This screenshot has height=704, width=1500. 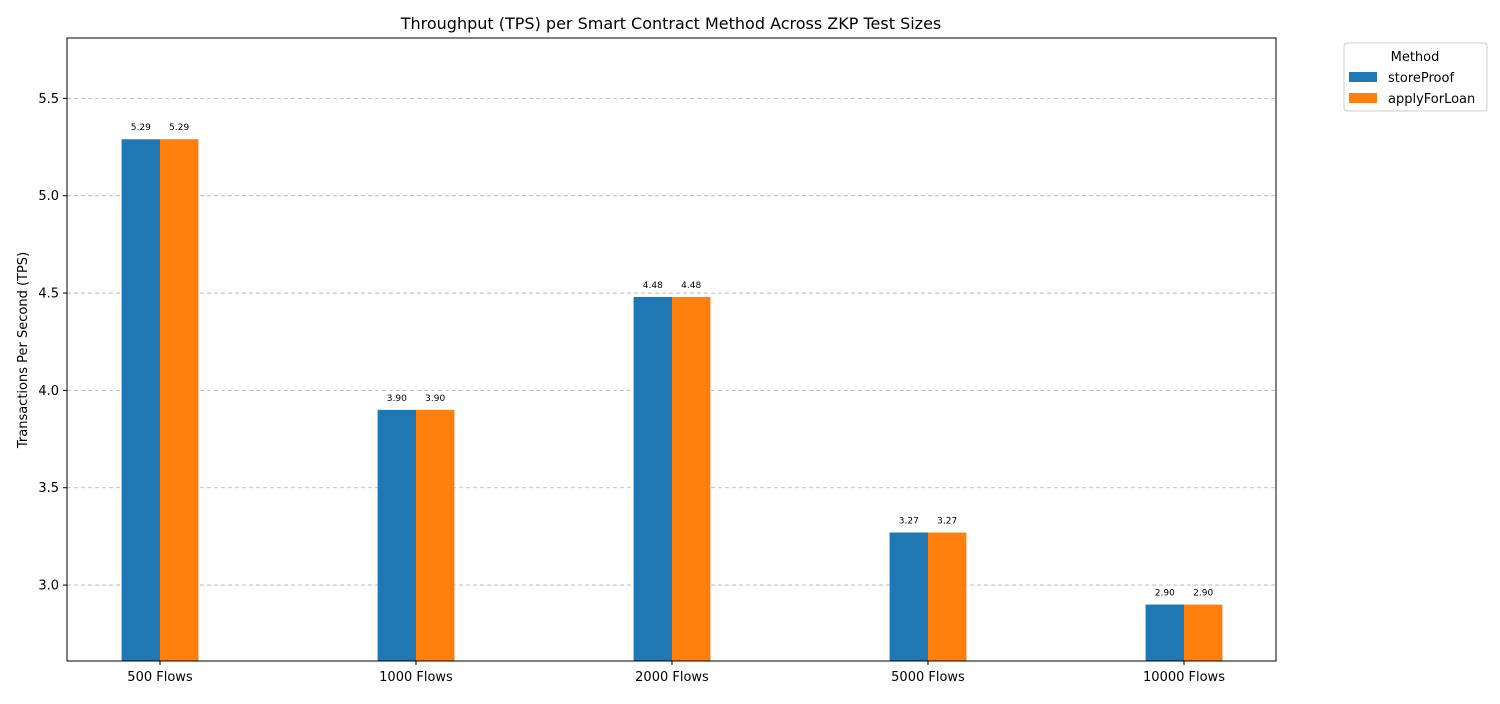 What do you see at coordinates (928, 677) in the screenshot?
I see `x-tick-label: 5000 Flows` at bounding box center [928, 677].